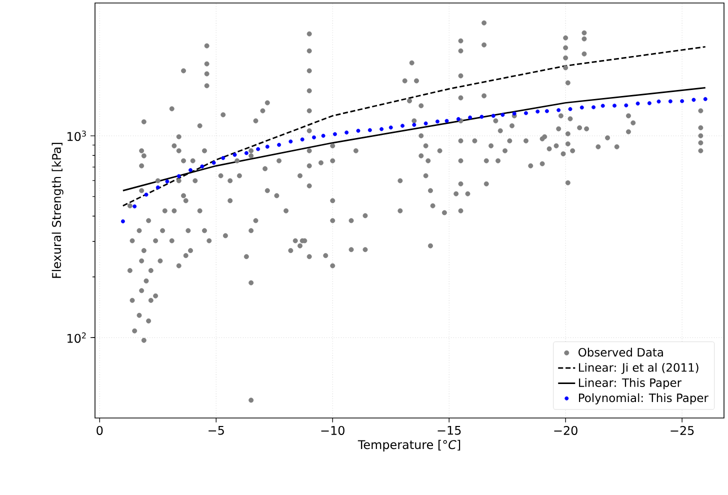 The width and height of the screenshot is (728, 495). What do you see at coordinates (77, 136) in the screenshot?
I see `y-tick-label: 10$^{3}$` at bounding box center [77, 136].